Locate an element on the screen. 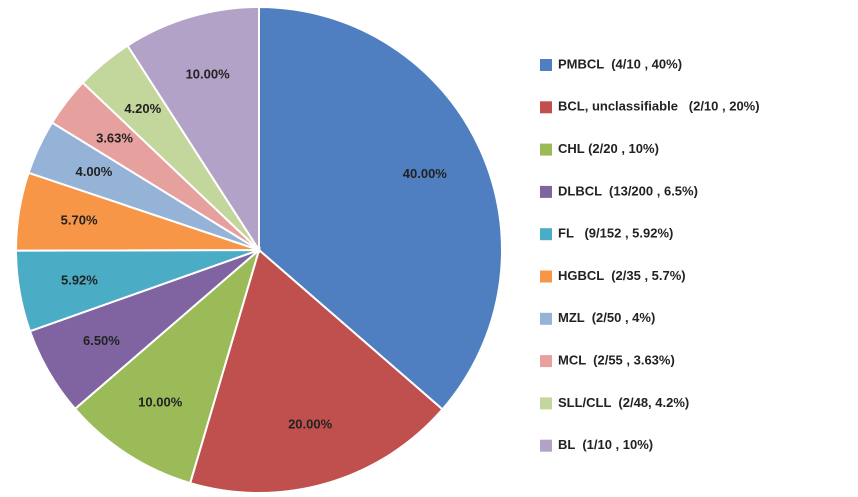  slice-label: 6.50% is located at coordinates (101, 340).